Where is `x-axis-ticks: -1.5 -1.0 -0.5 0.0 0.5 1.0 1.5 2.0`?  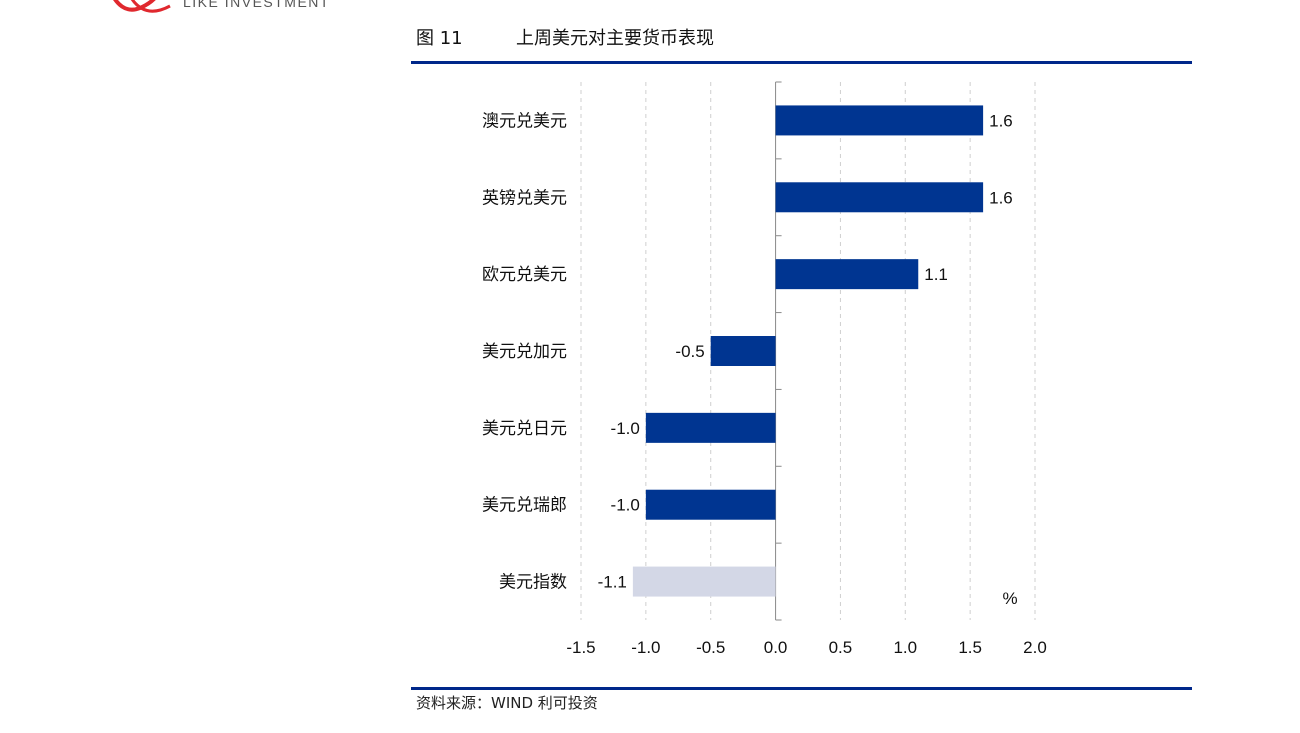 x-axis-ticks: -1.5 -1.0 -0.5 0.0 0.5 1.0 1.5 2.0 is located at coordinates (806, 647).